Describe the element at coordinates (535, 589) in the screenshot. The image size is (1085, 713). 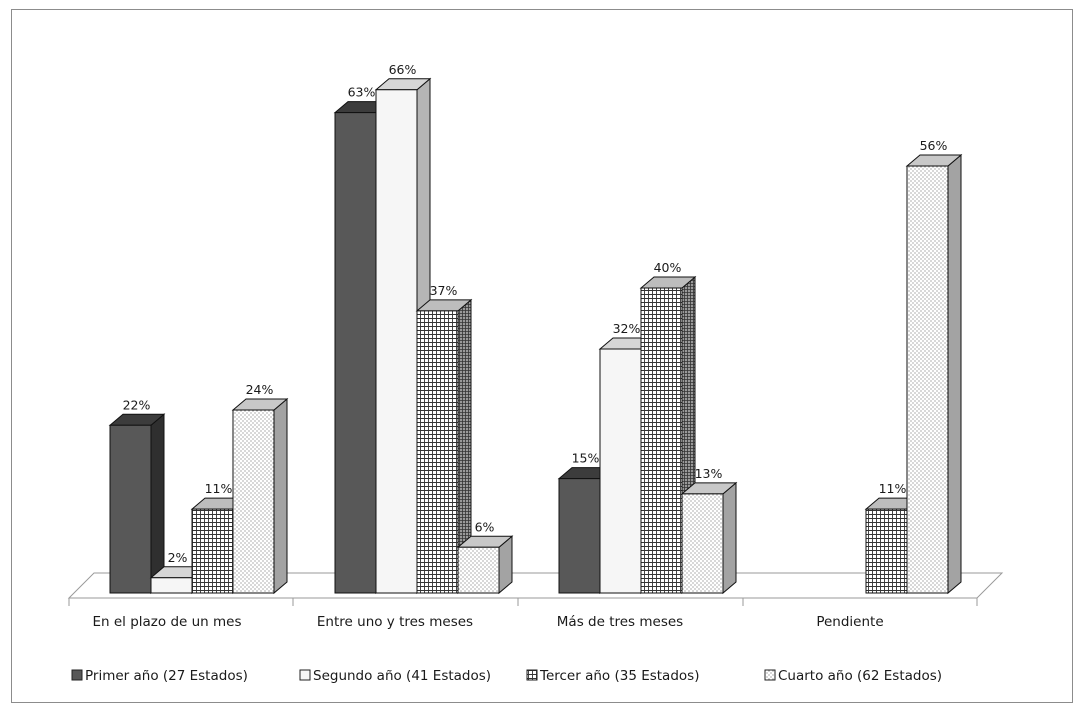
I see `chart-floor` at that location.